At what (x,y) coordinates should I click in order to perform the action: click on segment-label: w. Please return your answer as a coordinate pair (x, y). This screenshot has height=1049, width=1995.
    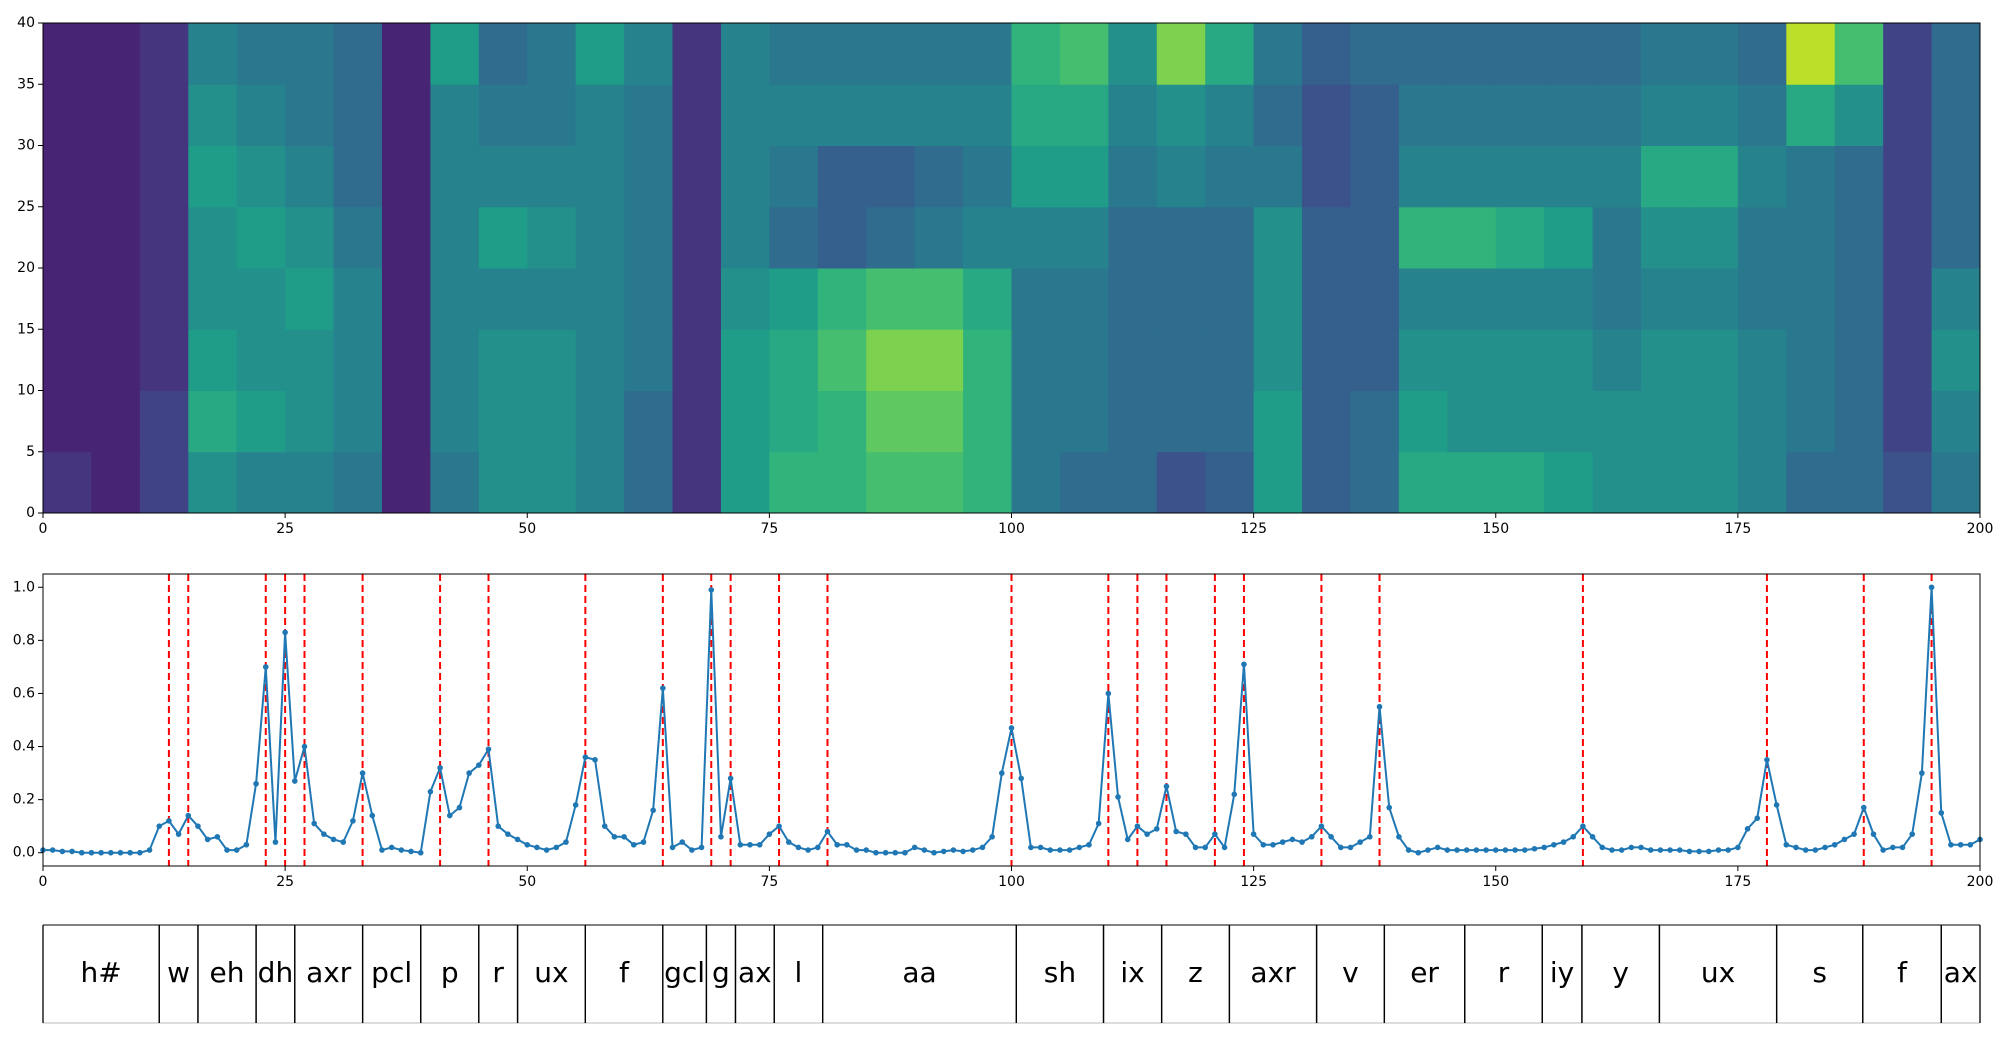
    Looking at the image, I should click on (178, 972).